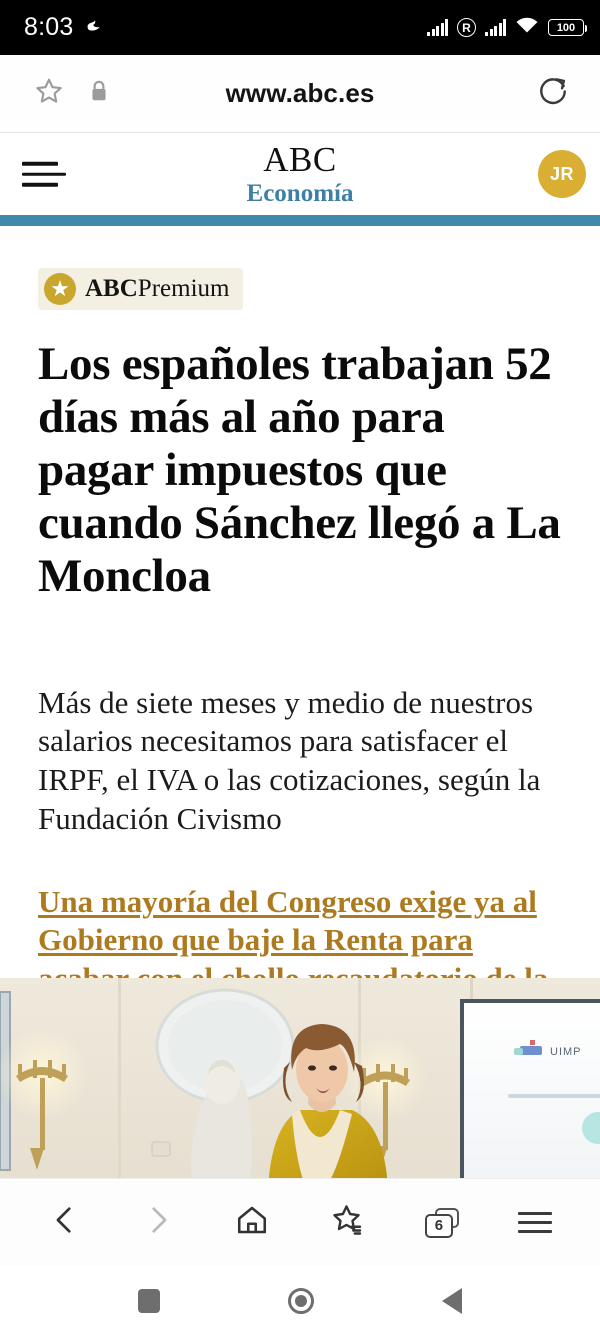 The width and height of the screenshot is (600, 1335). I want to click on tab-count-label: 6, so click(438, 1225).